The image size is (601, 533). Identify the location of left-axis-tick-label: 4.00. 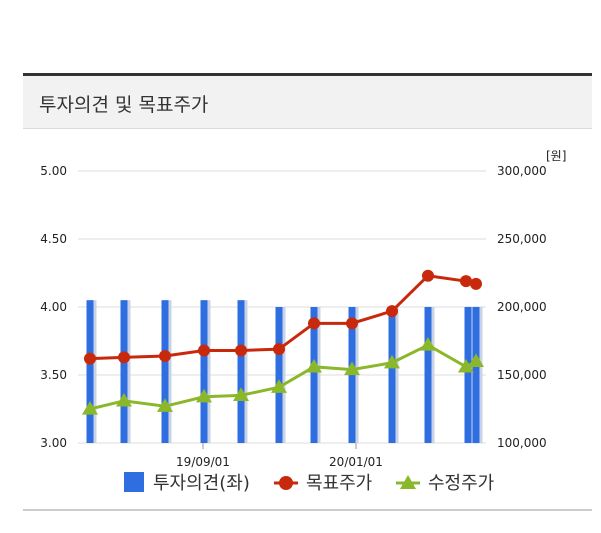
(53, 307).